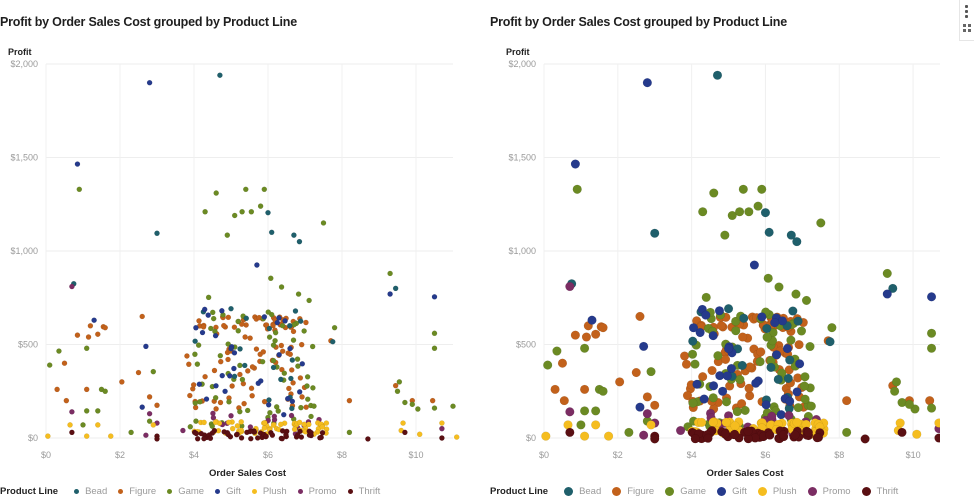 The width and height of the screenshot is (974, 502). What do you see at coordinates (228, 491) in the screenshot?
I see `legend-item-gift: Gift` at bounding box center [228, 491].